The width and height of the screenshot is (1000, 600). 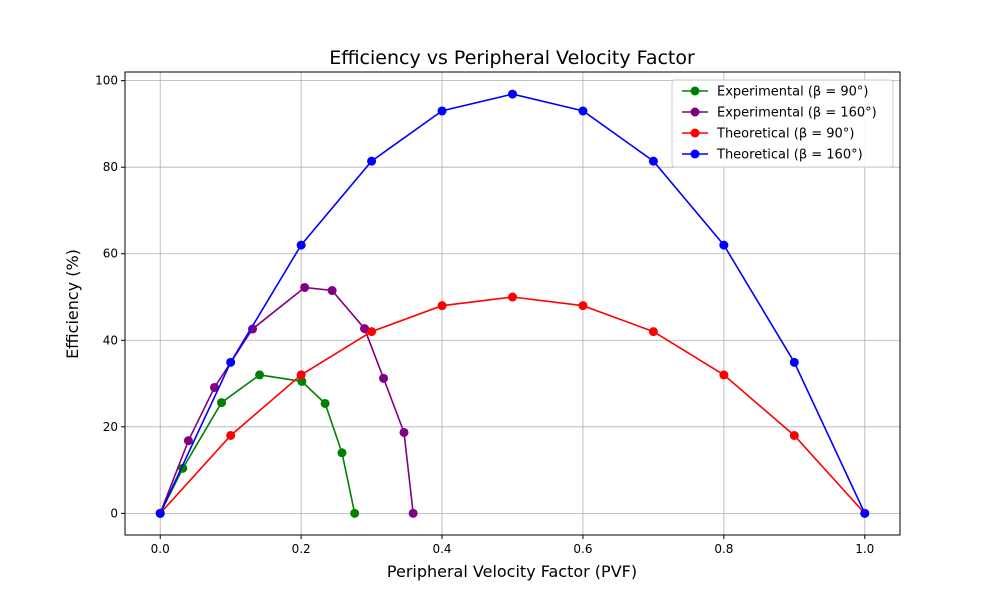 I want to click on y-tick-label: 20, so click(x=110, y=427).